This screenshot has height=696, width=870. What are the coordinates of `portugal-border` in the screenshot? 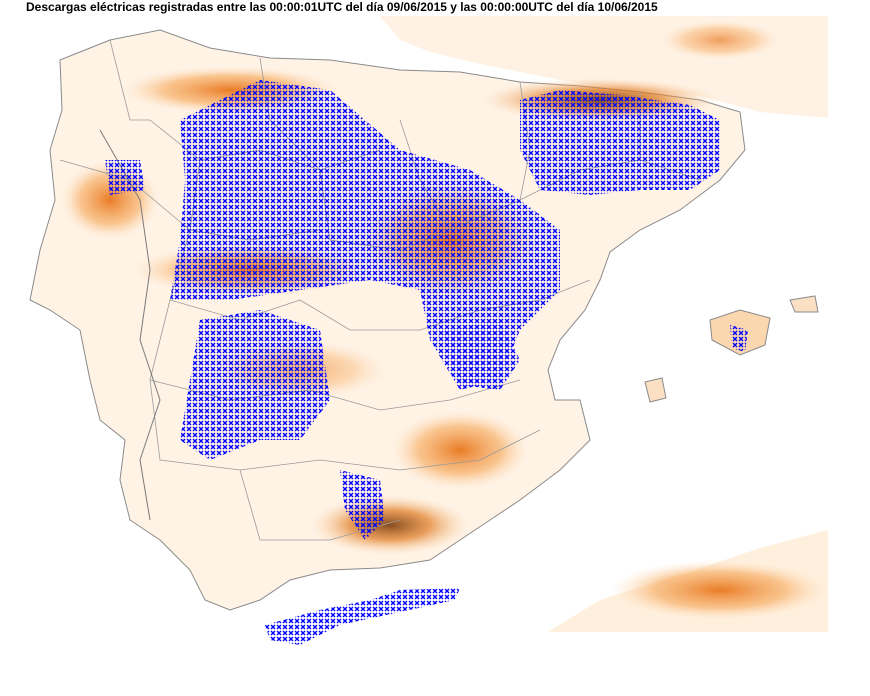 It's located at (130, 325).